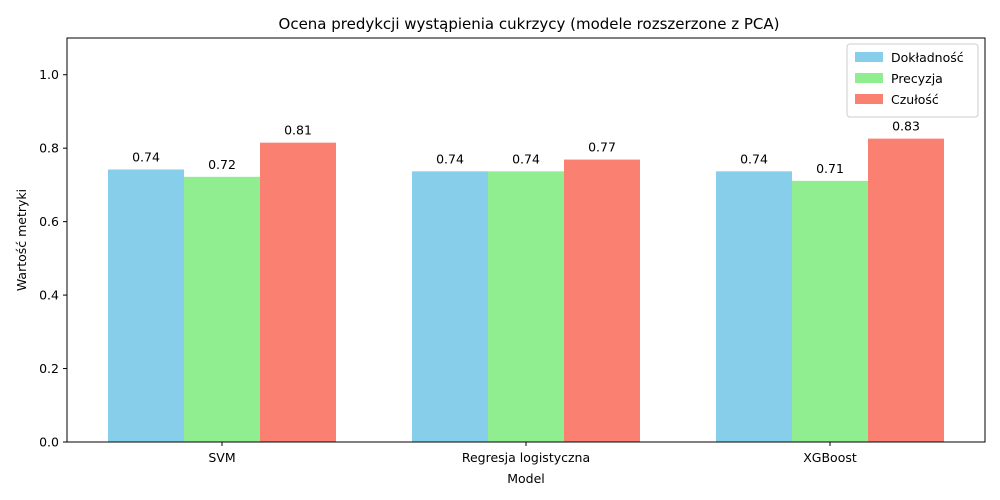 The image size is (1000, 500). Describe the element at coordinates (526, 147) in the screenshot. I see `data-labels-layer: 0.74 0.72 0.81 0.74 0.74 0.77 0.74 0.71 0.83` at that location.